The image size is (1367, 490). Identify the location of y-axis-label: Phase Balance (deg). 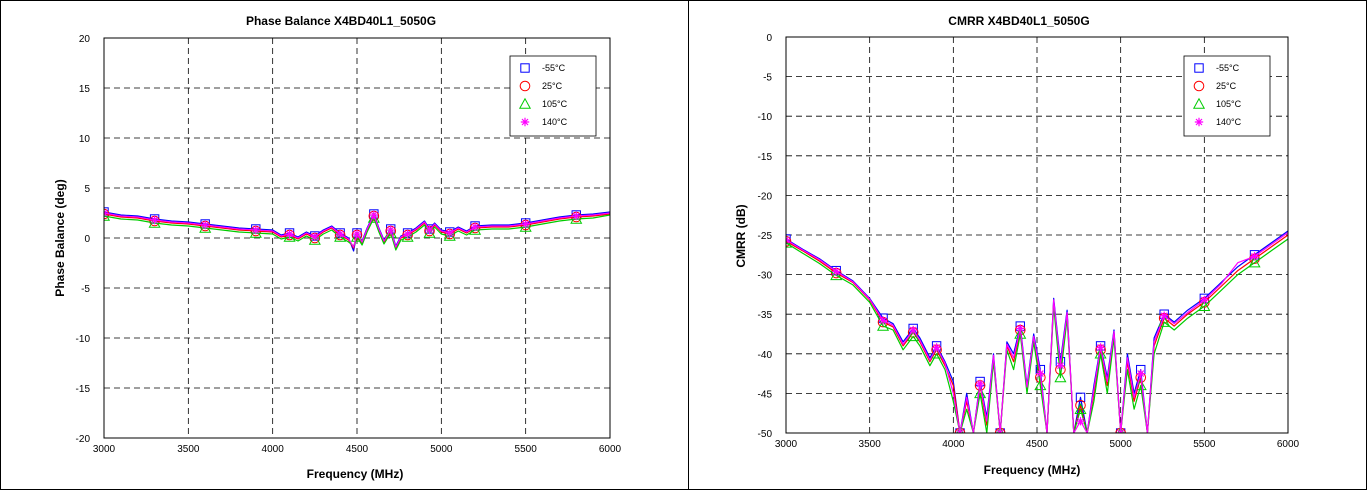
(60, 237).